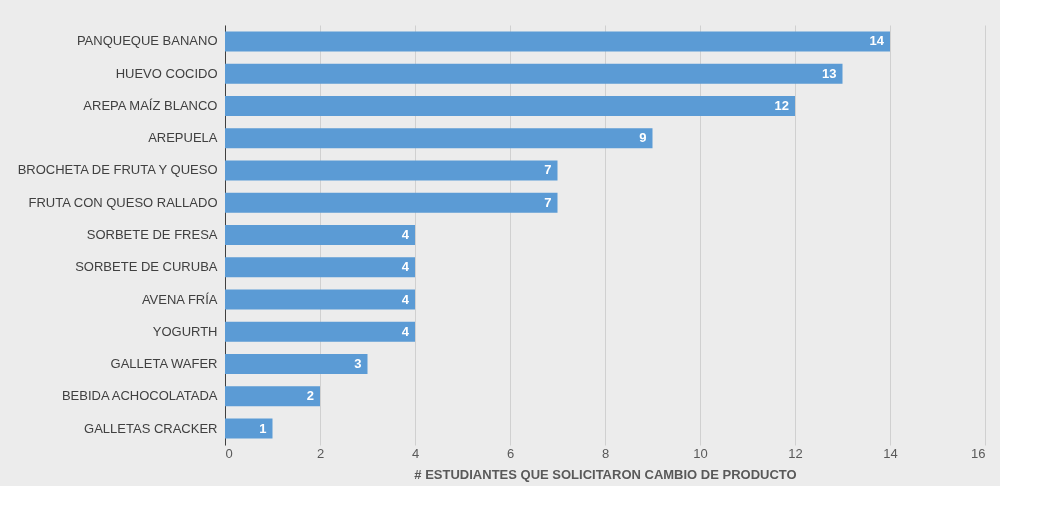 This screenshot has height=525, width=1046. Describe the element at coordinates (310, 396) in the screenshot. I see `data-label: 2` at that location.